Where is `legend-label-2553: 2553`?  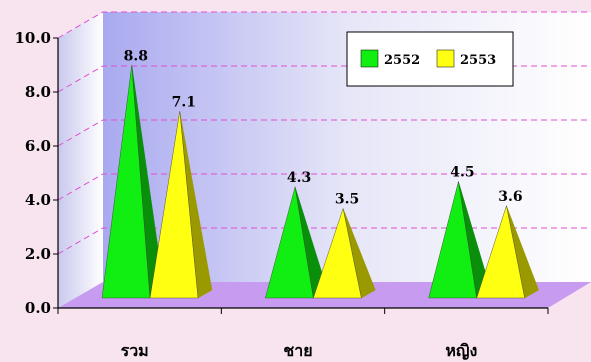
legend-label-2553: 2553 is located at coordinates (478, 60).